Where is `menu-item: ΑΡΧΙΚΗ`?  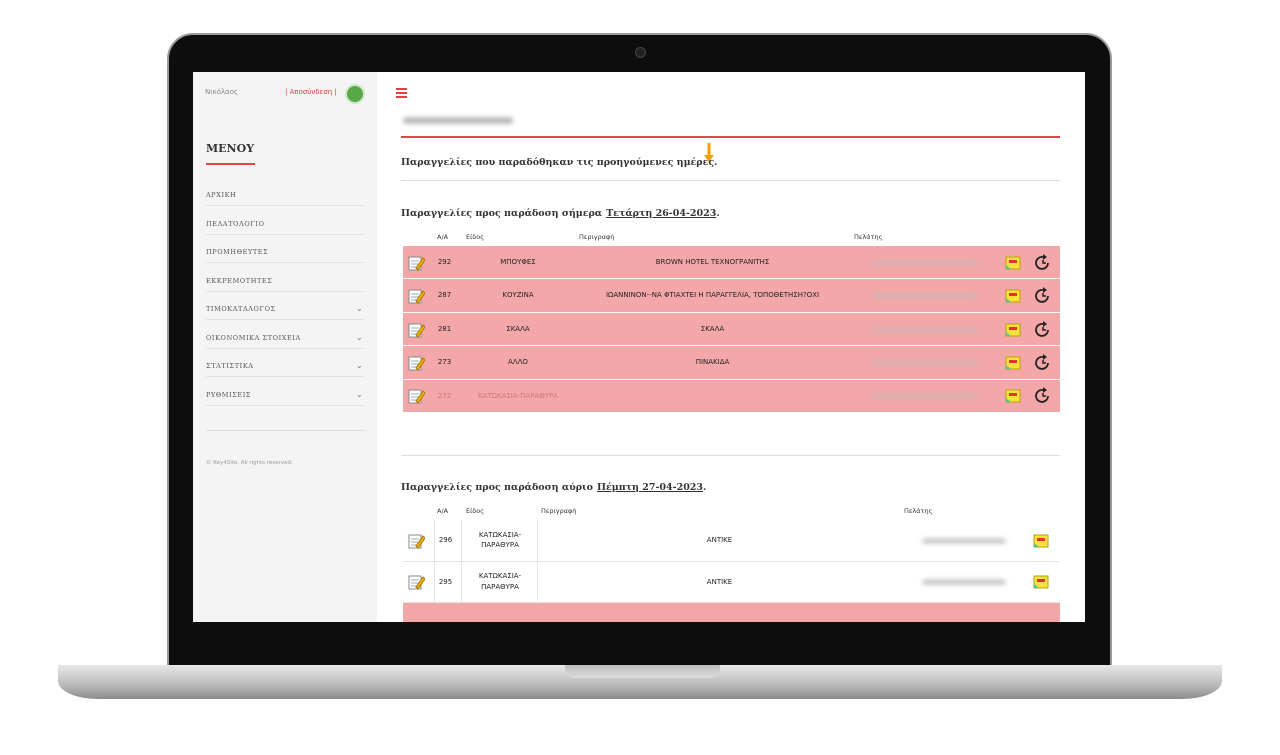 menu-item: ΑΡΧΙΚΗ is located at coordinates (221, 195).